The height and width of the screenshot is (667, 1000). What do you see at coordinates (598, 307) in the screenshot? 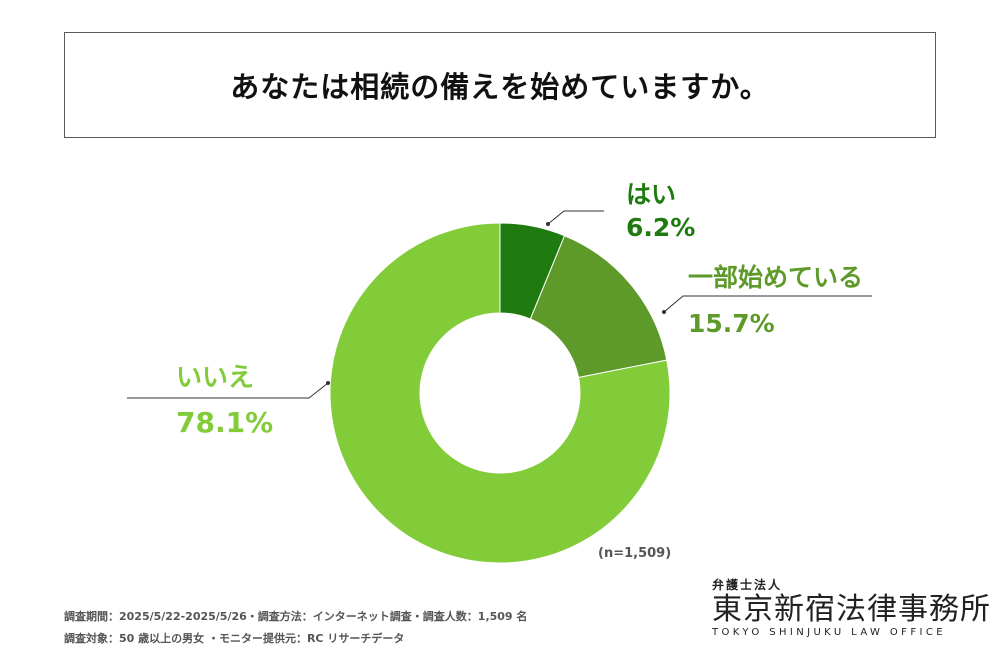
I see `slice-partial` at bounding box center [598, 307].